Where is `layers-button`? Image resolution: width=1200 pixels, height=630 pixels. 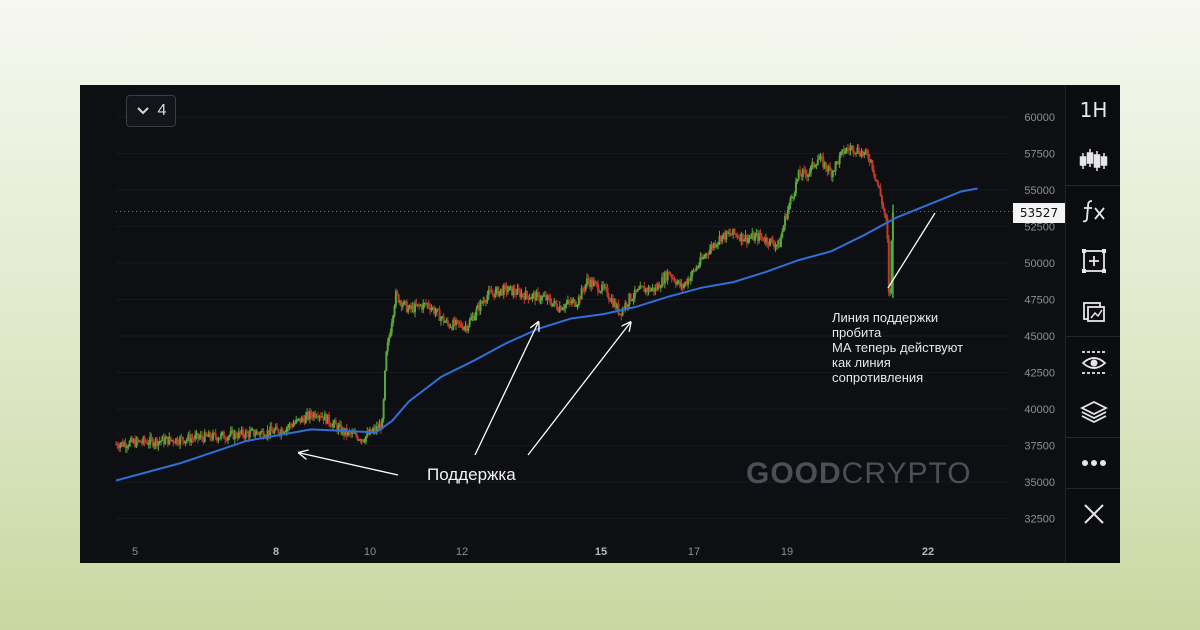
layers-button is located at coordinates (1093, 412).